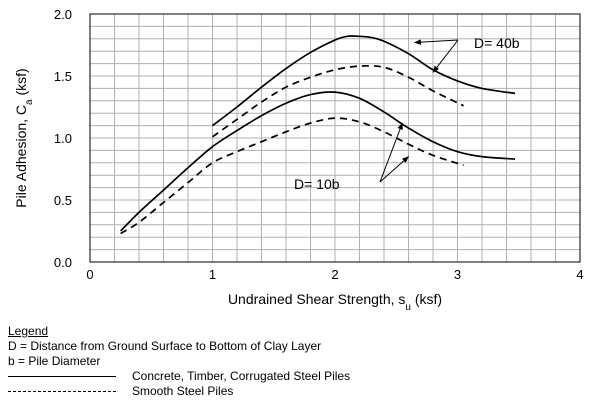 The height and width of the screenshot is (411, 594). What do you see at coordinates (62, 376) in the screenshot?
I see `legend-solid-swatch` at bounding box center [62, 376].